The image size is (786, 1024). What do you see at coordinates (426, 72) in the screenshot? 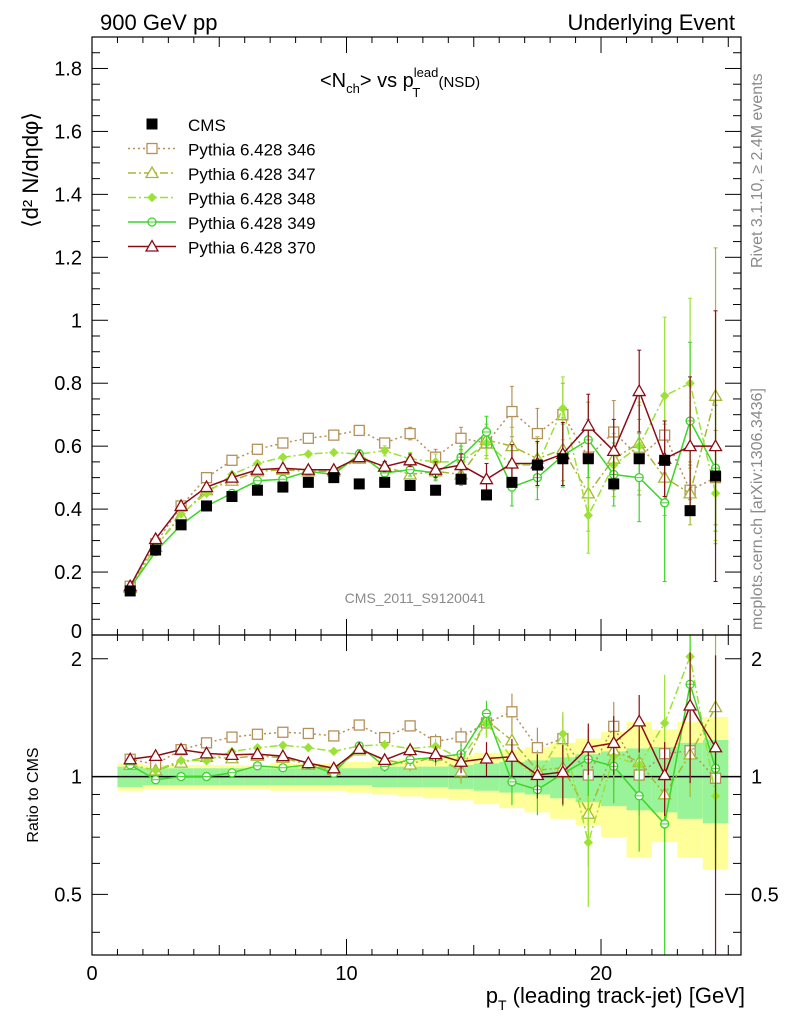
I see `title-sup-lead: lead` at bounding box center [426, 72].